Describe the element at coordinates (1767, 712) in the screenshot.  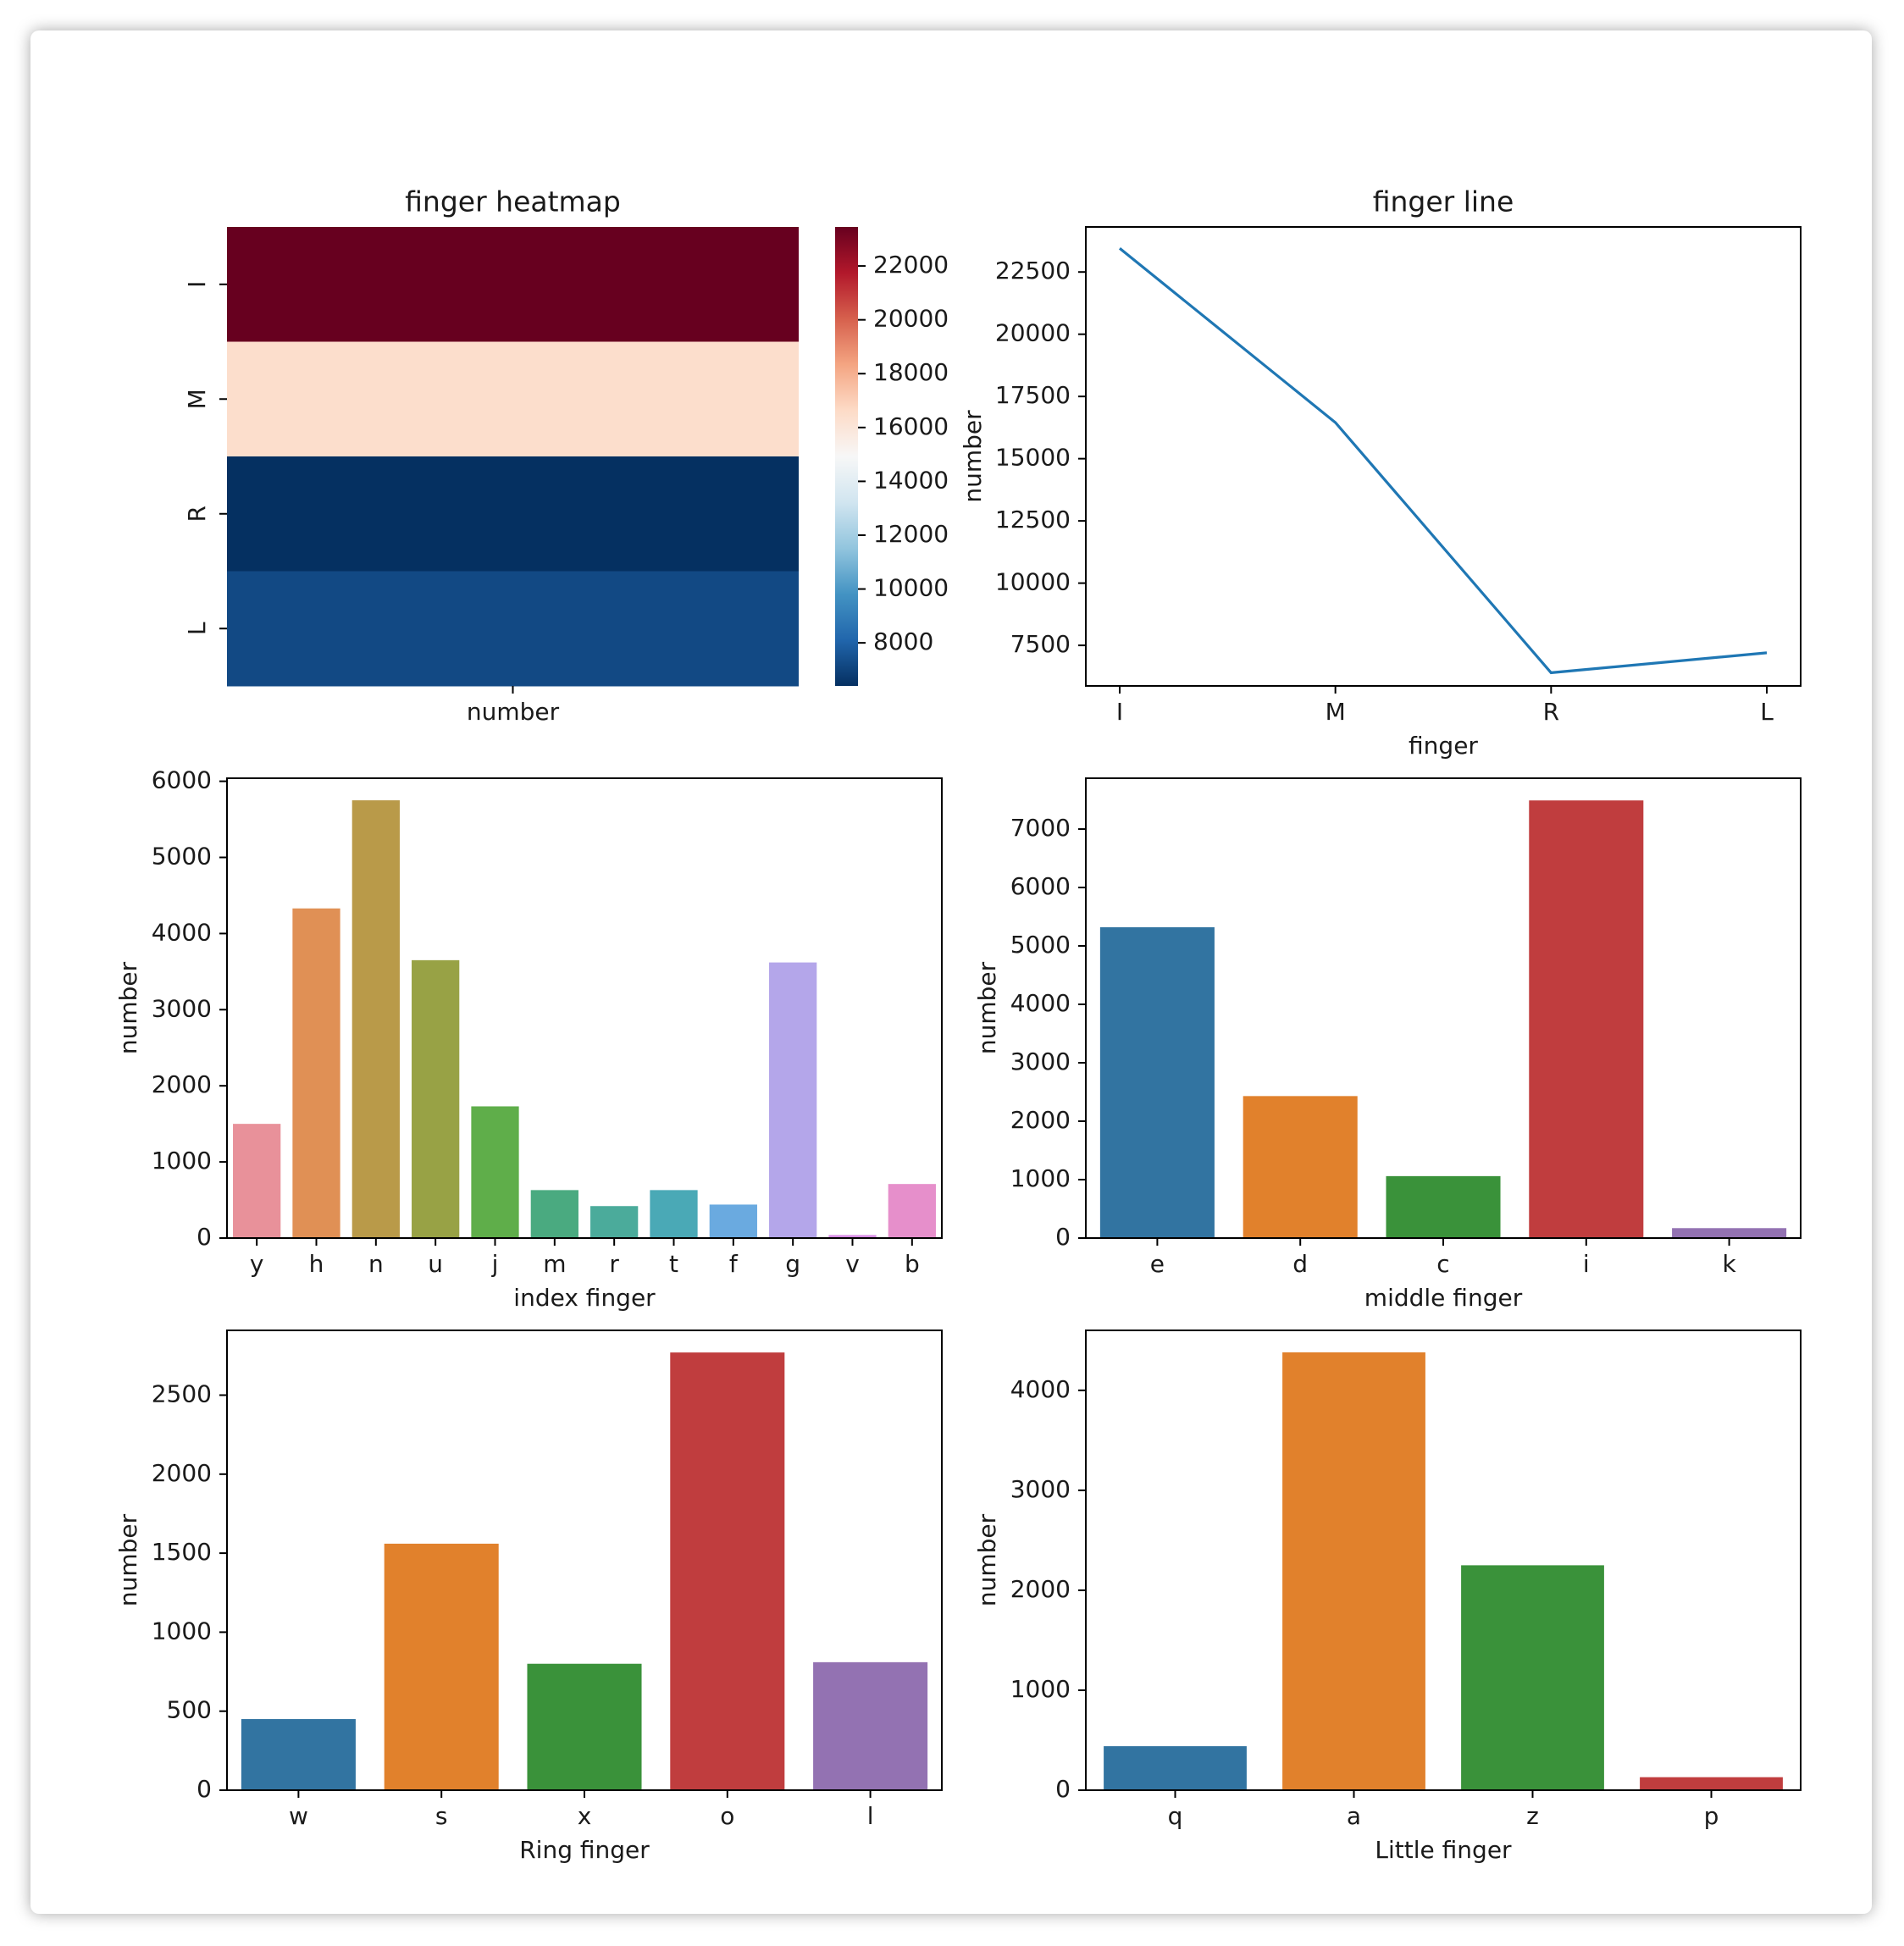
I see `line-xtick-label: L` at that location.